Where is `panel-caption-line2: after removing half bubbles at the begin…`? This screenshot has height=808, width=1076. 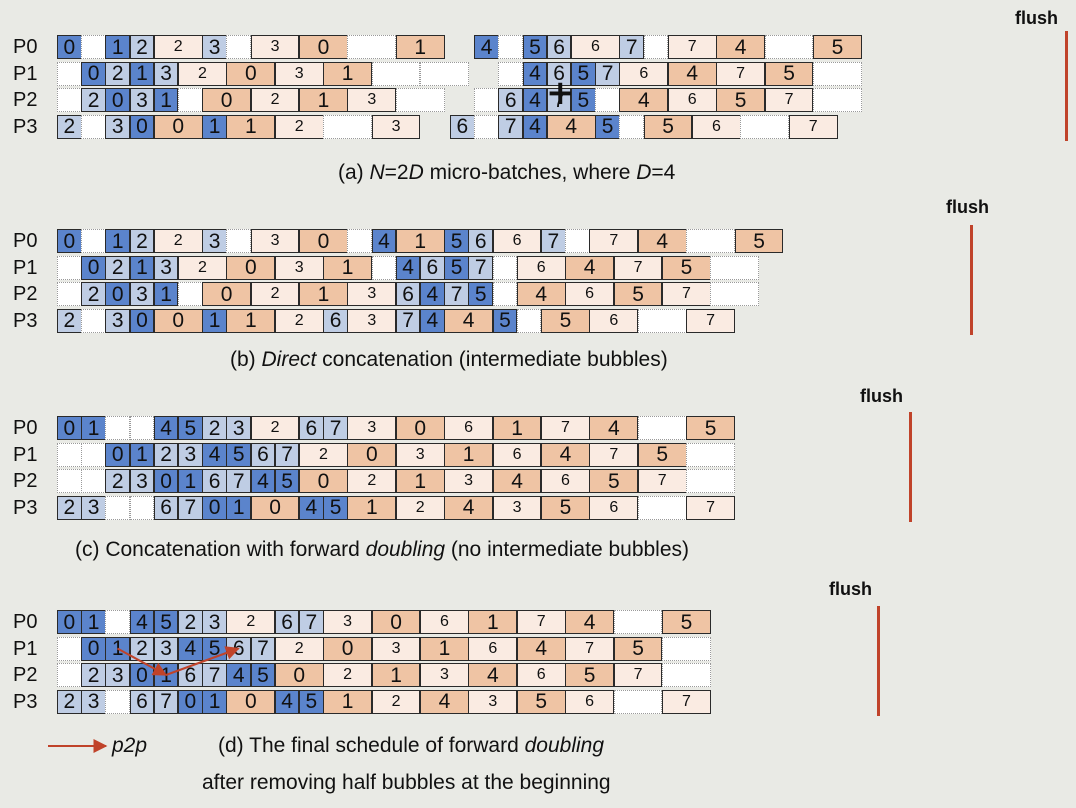
panel-caption-line2: after removing half bubbles at the begin… is located at coordinates (406, 782).